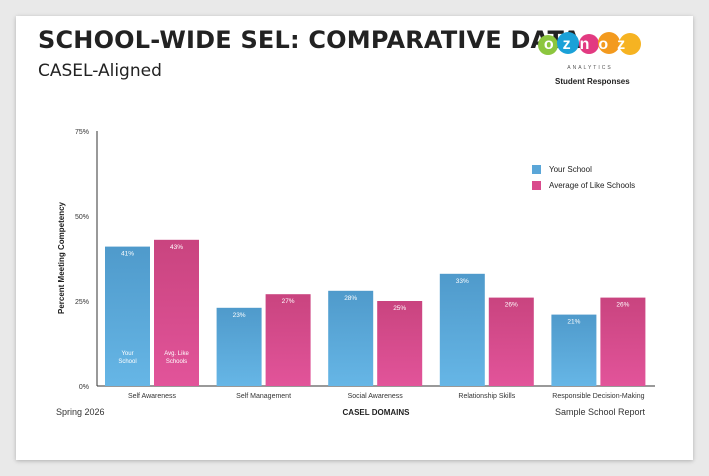 The image size is (709, 476). I want to click on bar-annotation: School, so click(127, 362).